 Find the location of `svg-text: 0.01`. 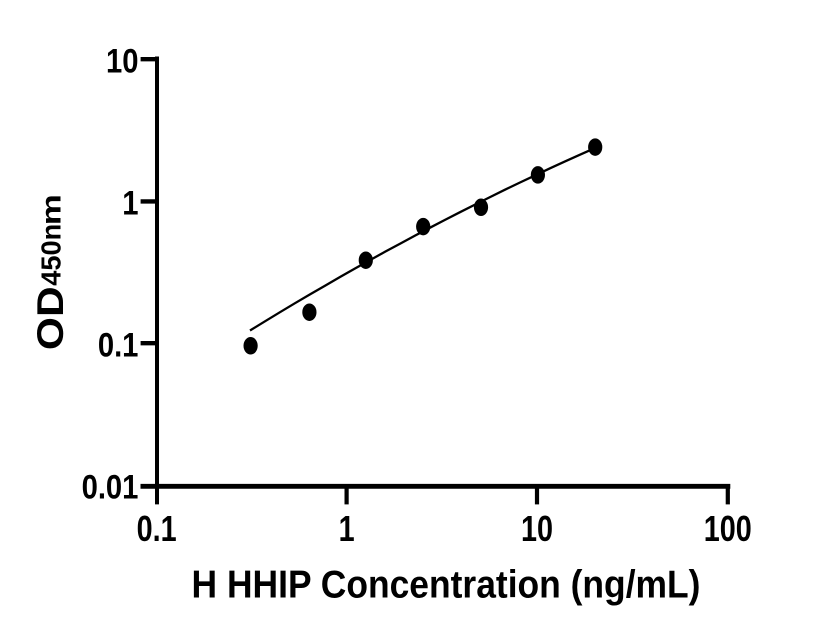

svg-text: 0.01 is located at coordinates (110, 486).